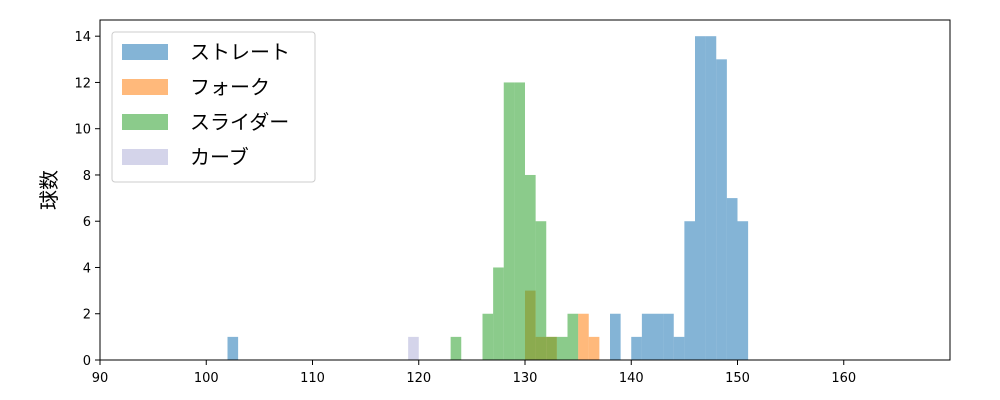 The width and height of the screenshot is (1000, 400). I want to click on x-tick-label-6: 150, so click(737, 378).